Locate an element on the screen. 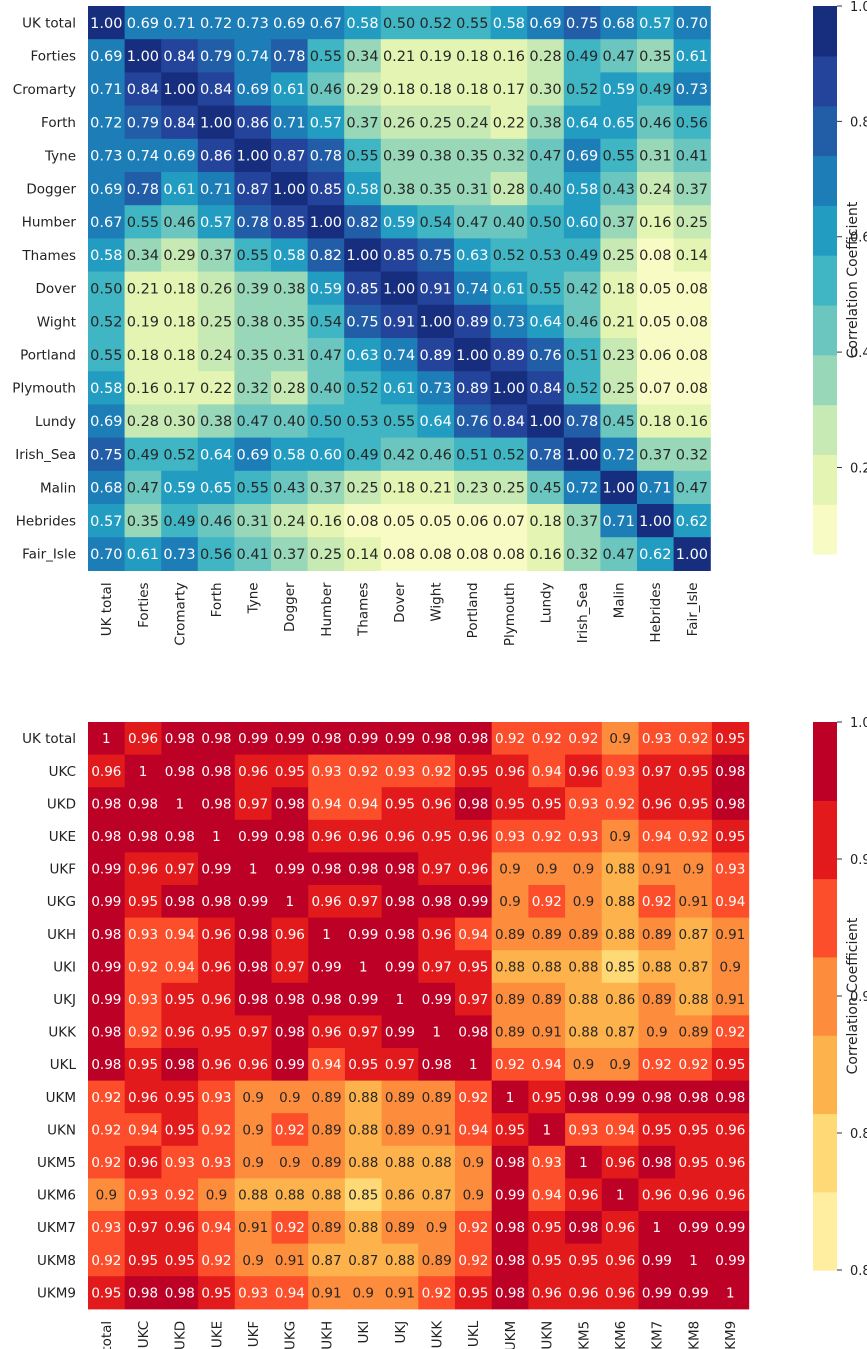  column-tick-label: UKJ is located at coordinates (401, 1332).